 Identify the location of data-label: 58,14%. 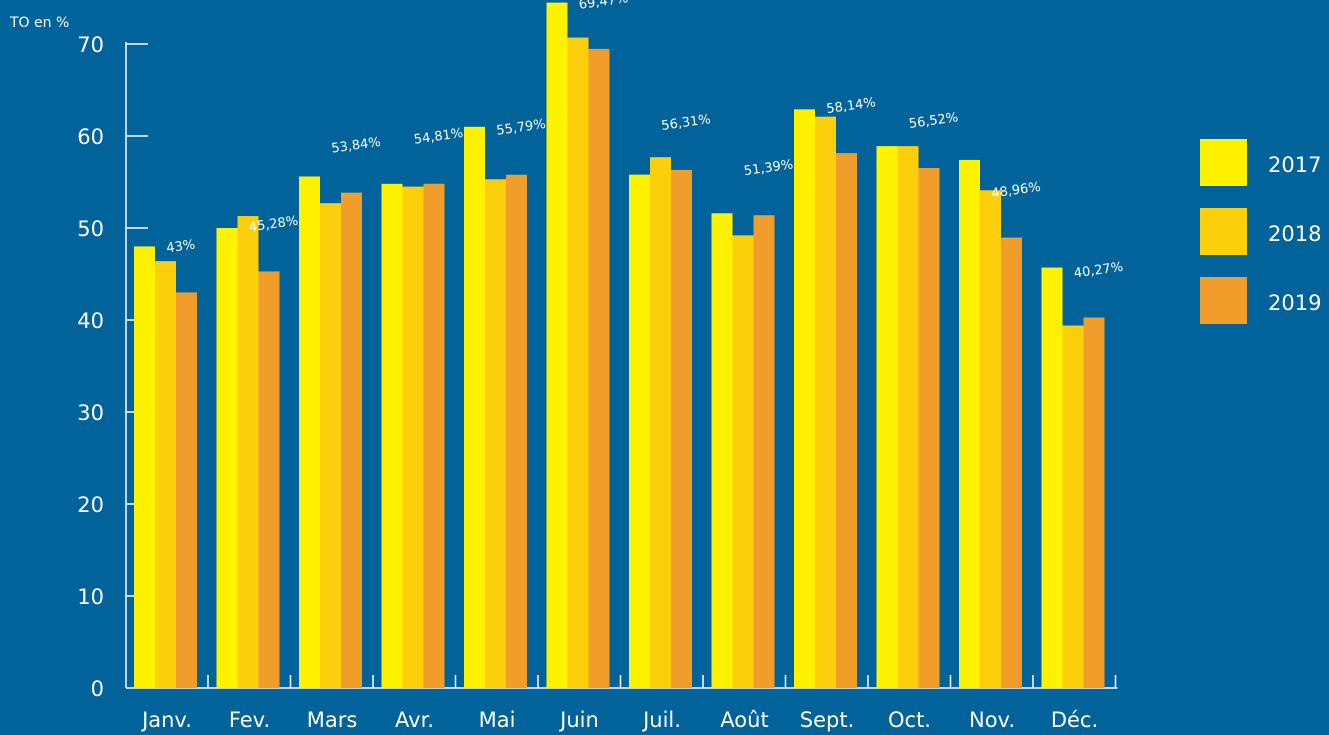
(850, 106).